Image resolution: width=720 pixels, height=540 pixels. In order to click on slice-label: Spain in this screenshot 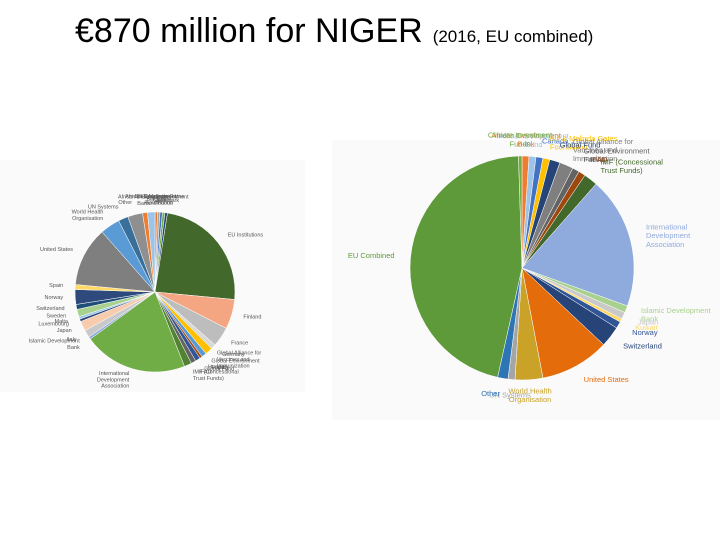, I will do `click(56, 287)`.